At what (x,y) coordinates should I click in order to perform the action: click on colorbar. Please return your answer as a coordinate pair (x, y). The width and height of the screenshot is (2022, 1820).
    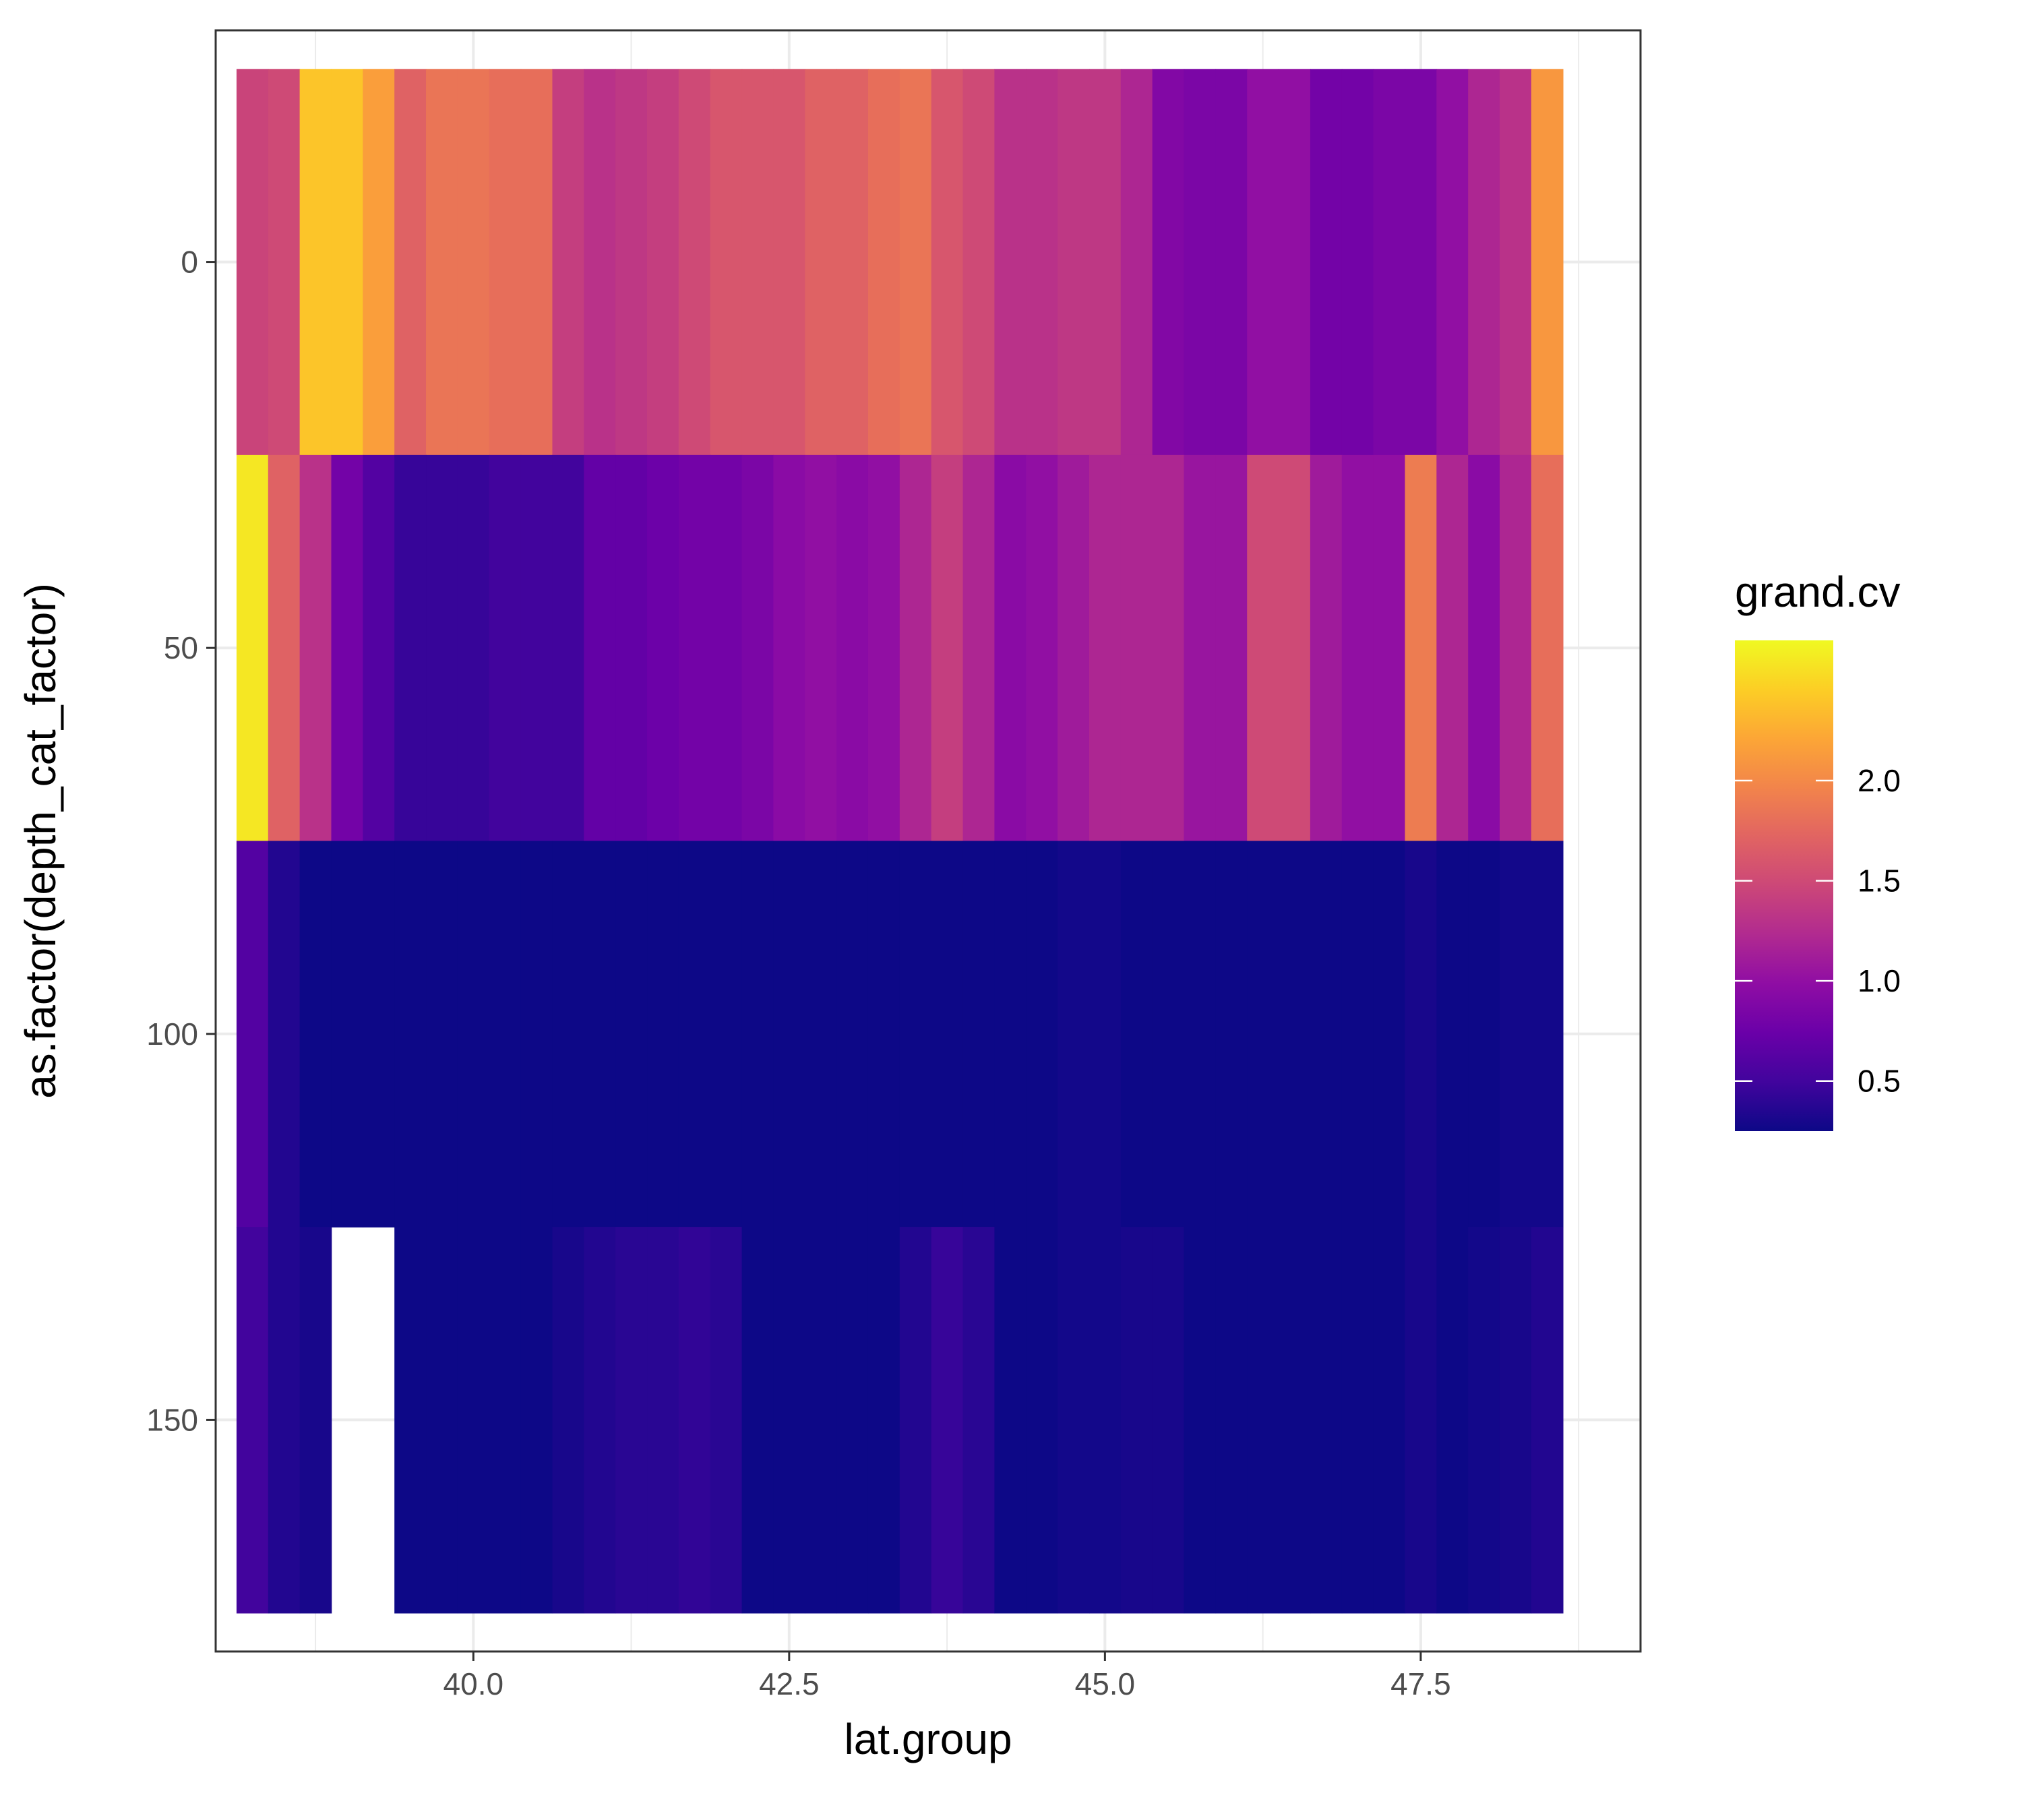
    Looking at the image, I should click on (1784, 885).